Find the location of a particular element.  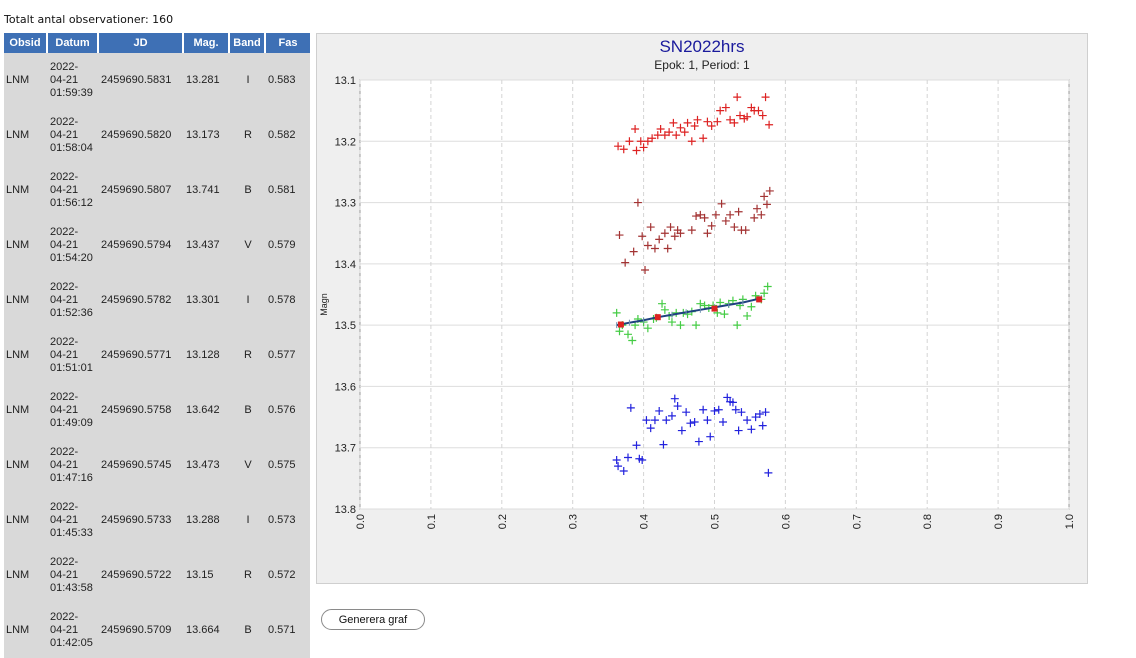

cell-band: I is located at coordinates (248, 80).